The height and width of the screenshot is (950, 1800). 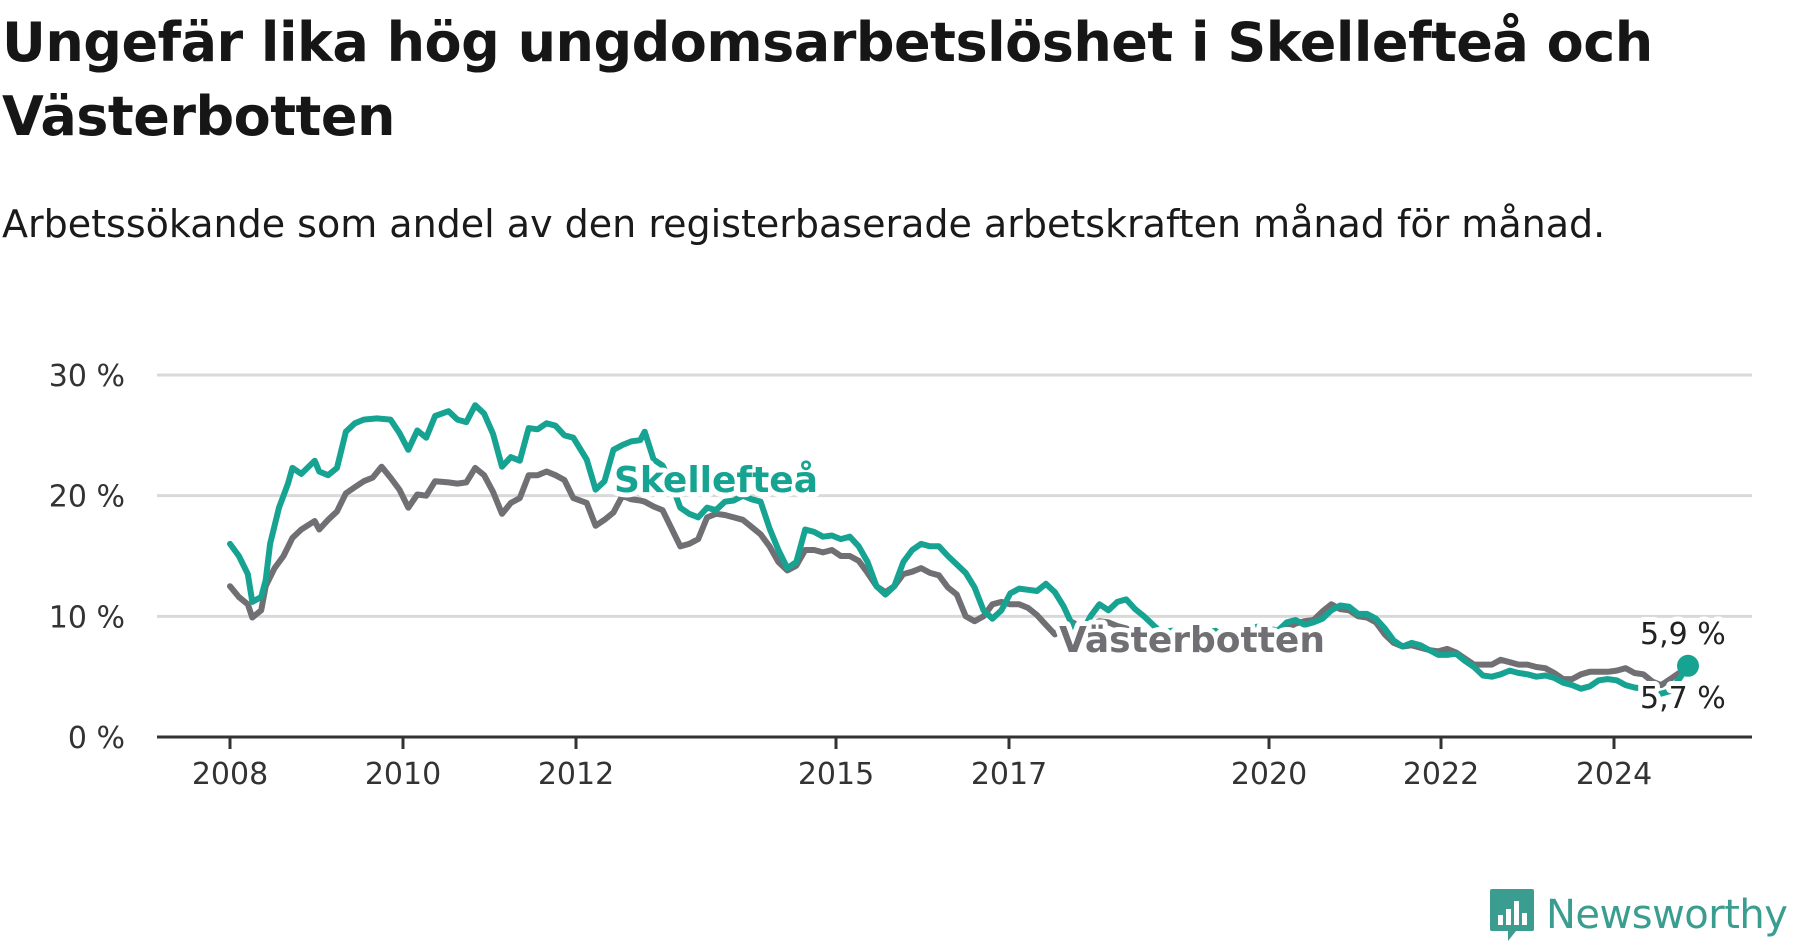 What do you see at coordinates (87, 497) in the screenshot?
I see `y-tick-label: 20 %` at bounding box center [87, 497].